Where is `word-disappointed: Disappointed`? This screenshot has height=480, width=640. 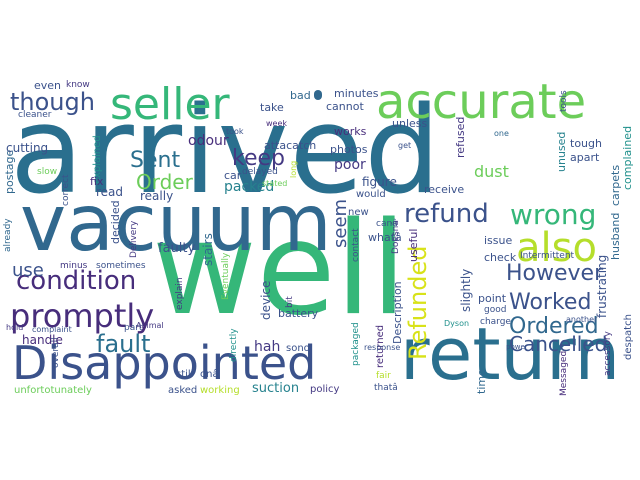
word-disappointed: Disappointed is located at coordinates (164, 363).